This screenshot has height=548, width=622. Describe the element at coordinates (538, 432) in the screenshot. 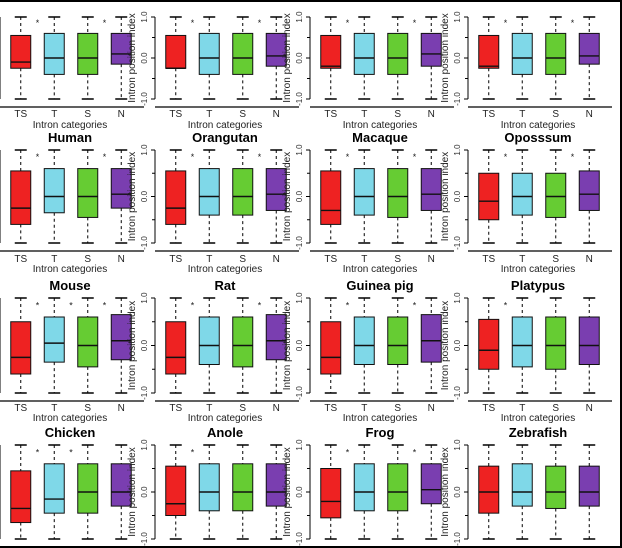

I see `panel-title: Zebrafish` at that location.